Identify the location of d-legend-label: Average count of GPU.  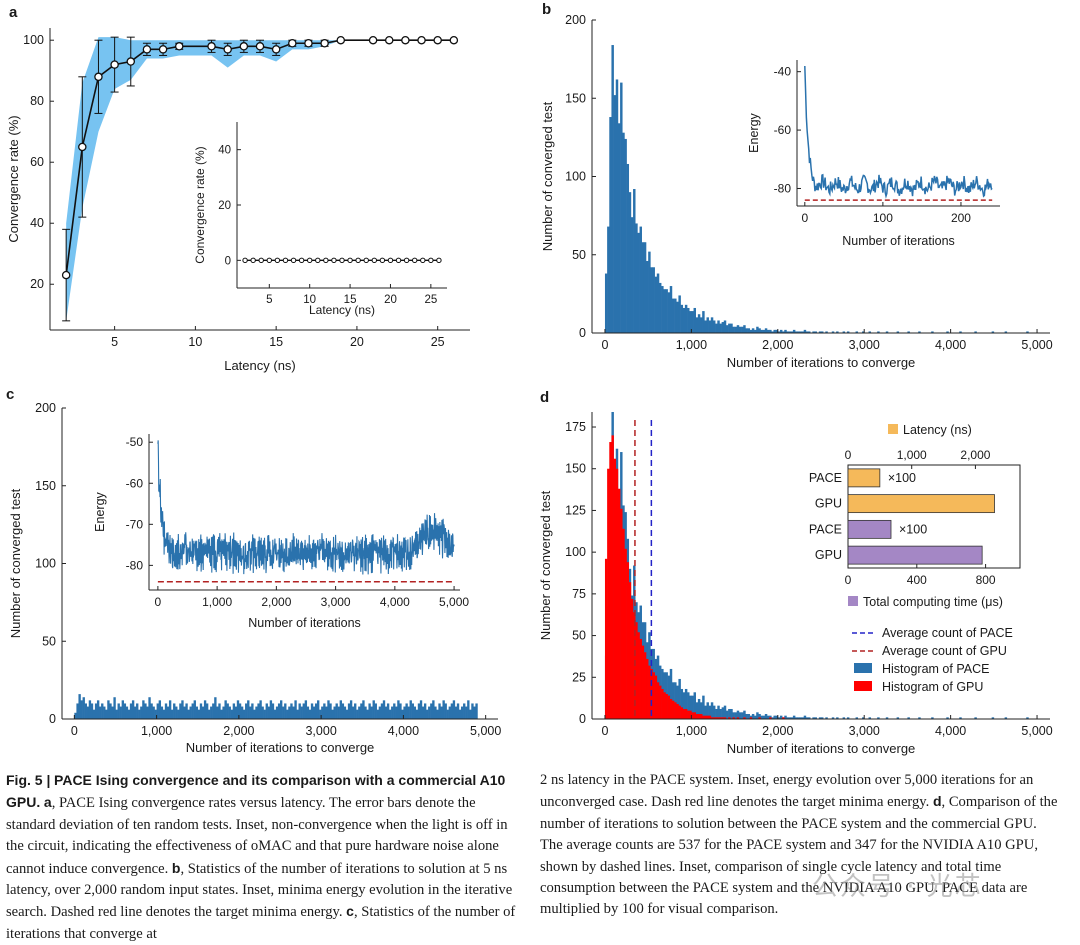
(944, 651).